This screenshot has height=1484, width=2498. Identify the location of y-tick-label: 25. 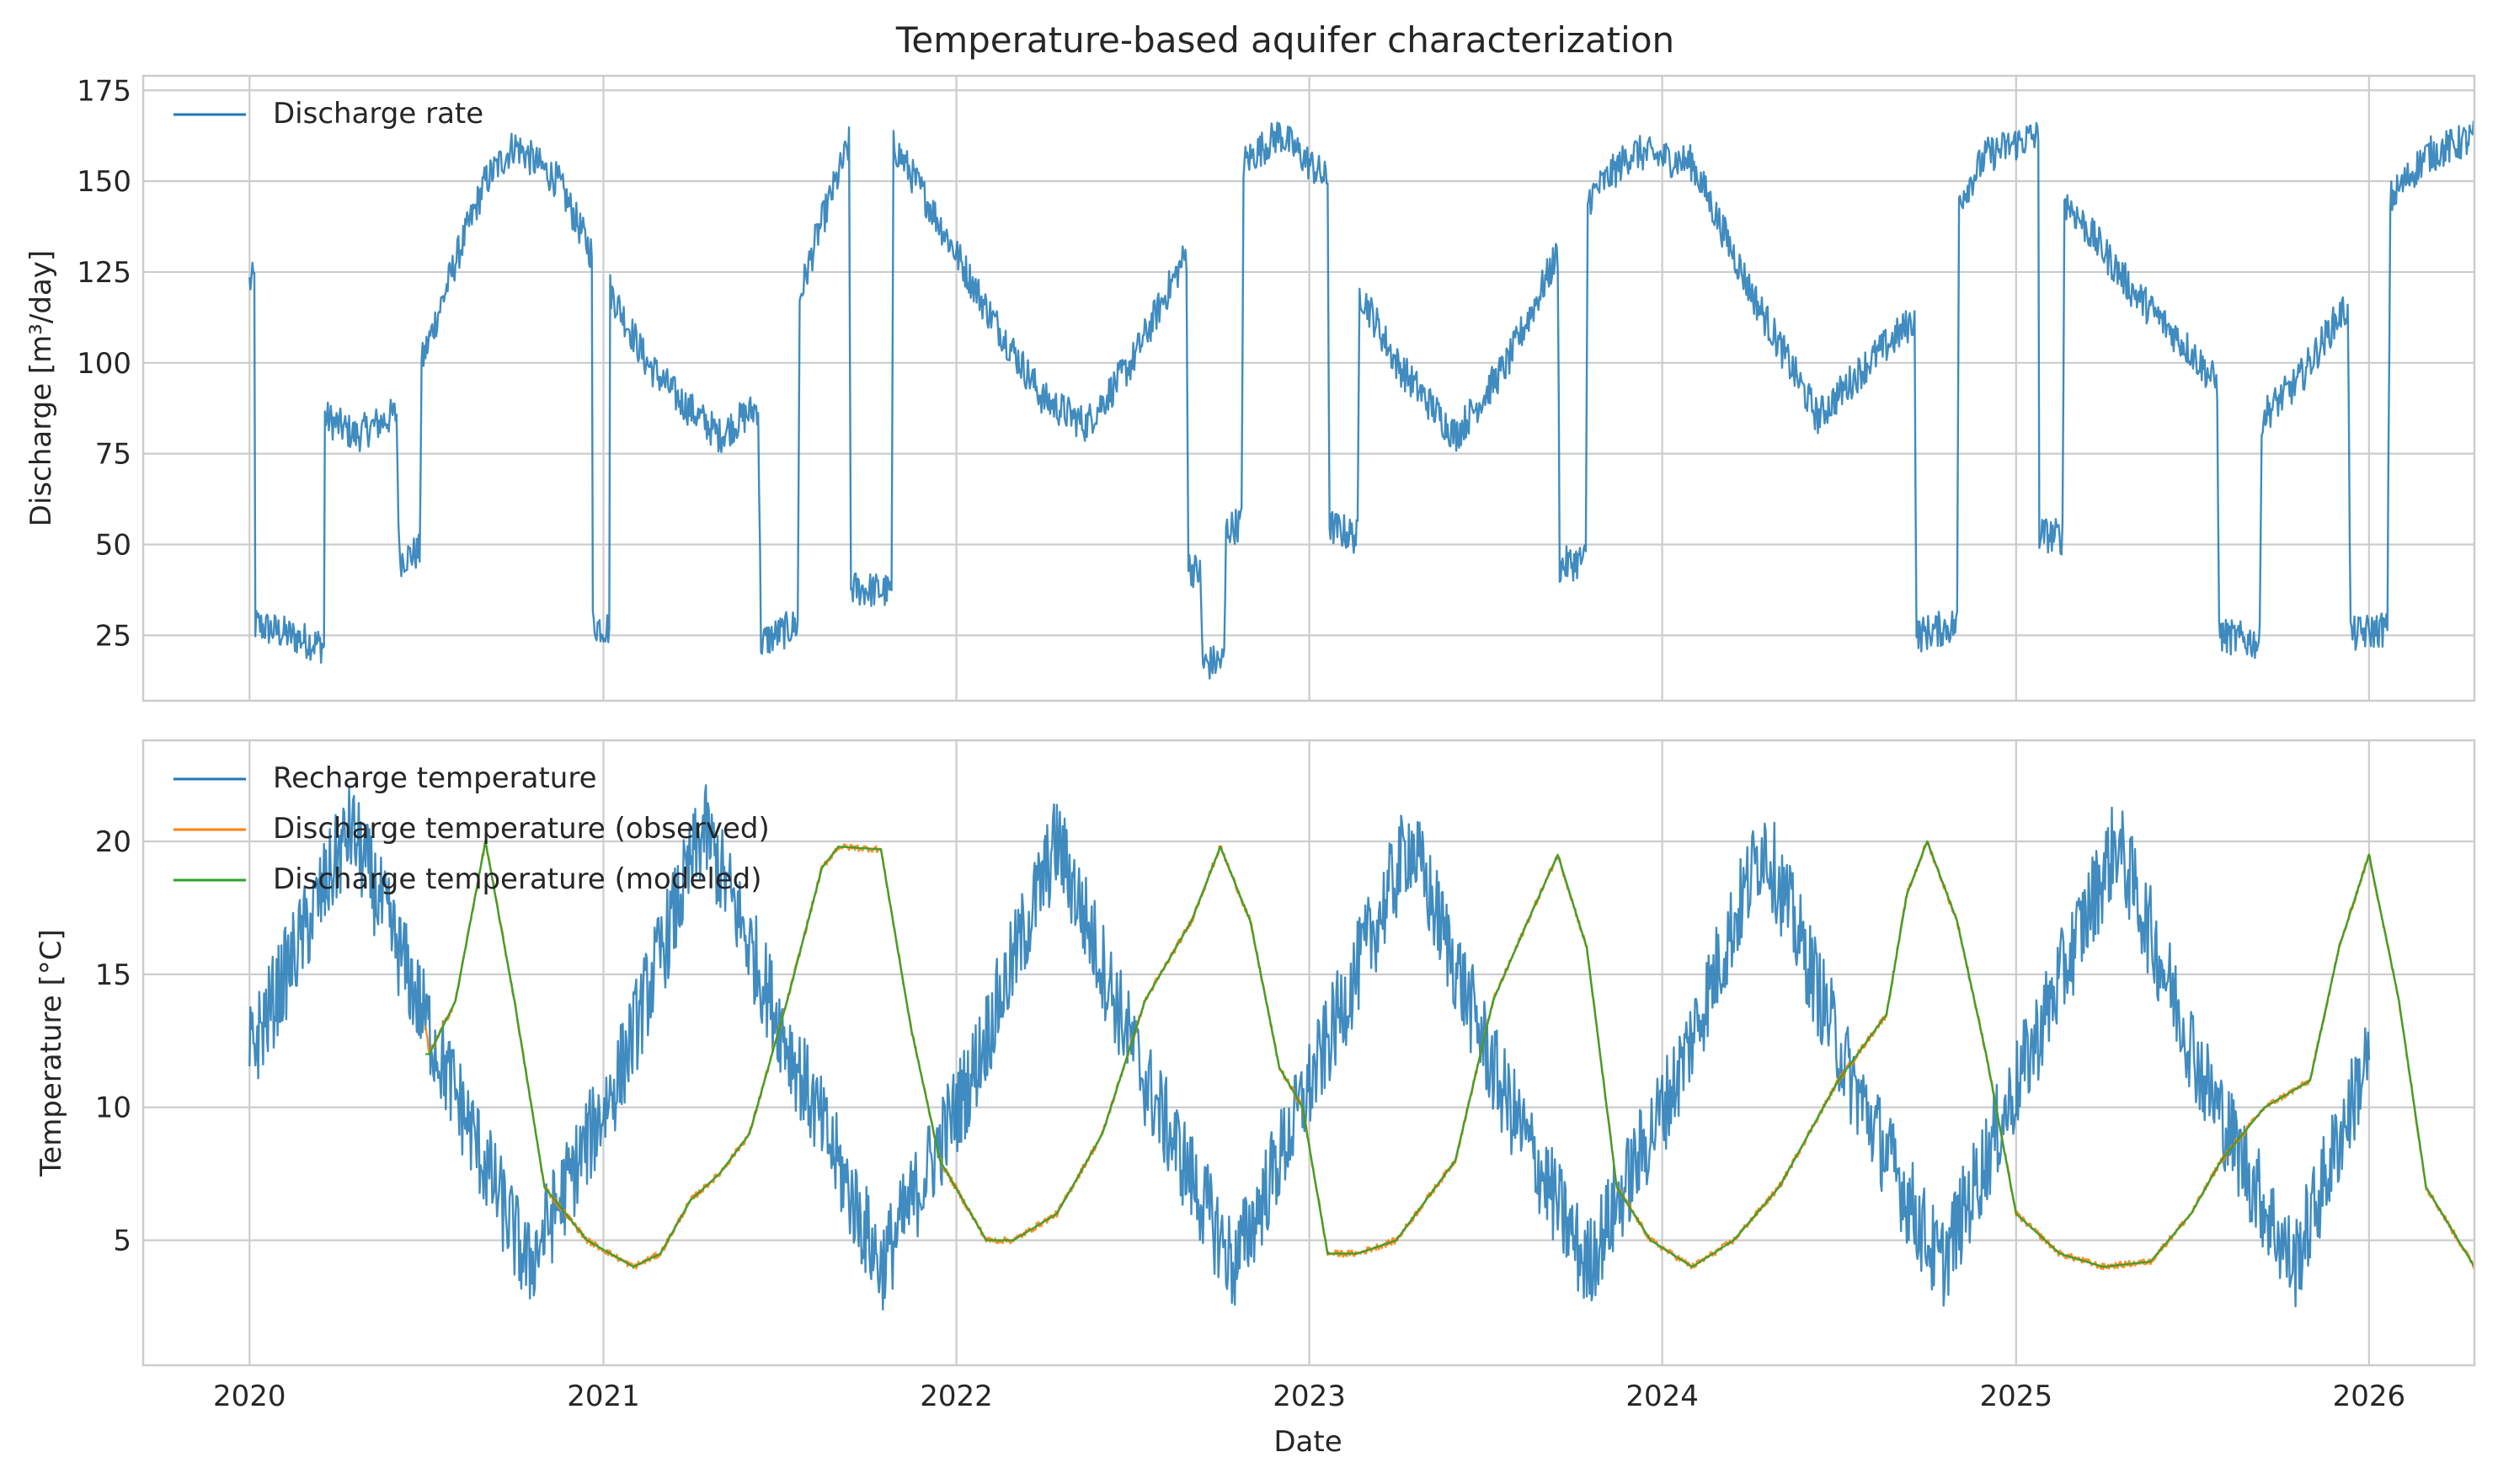
(113, 636).